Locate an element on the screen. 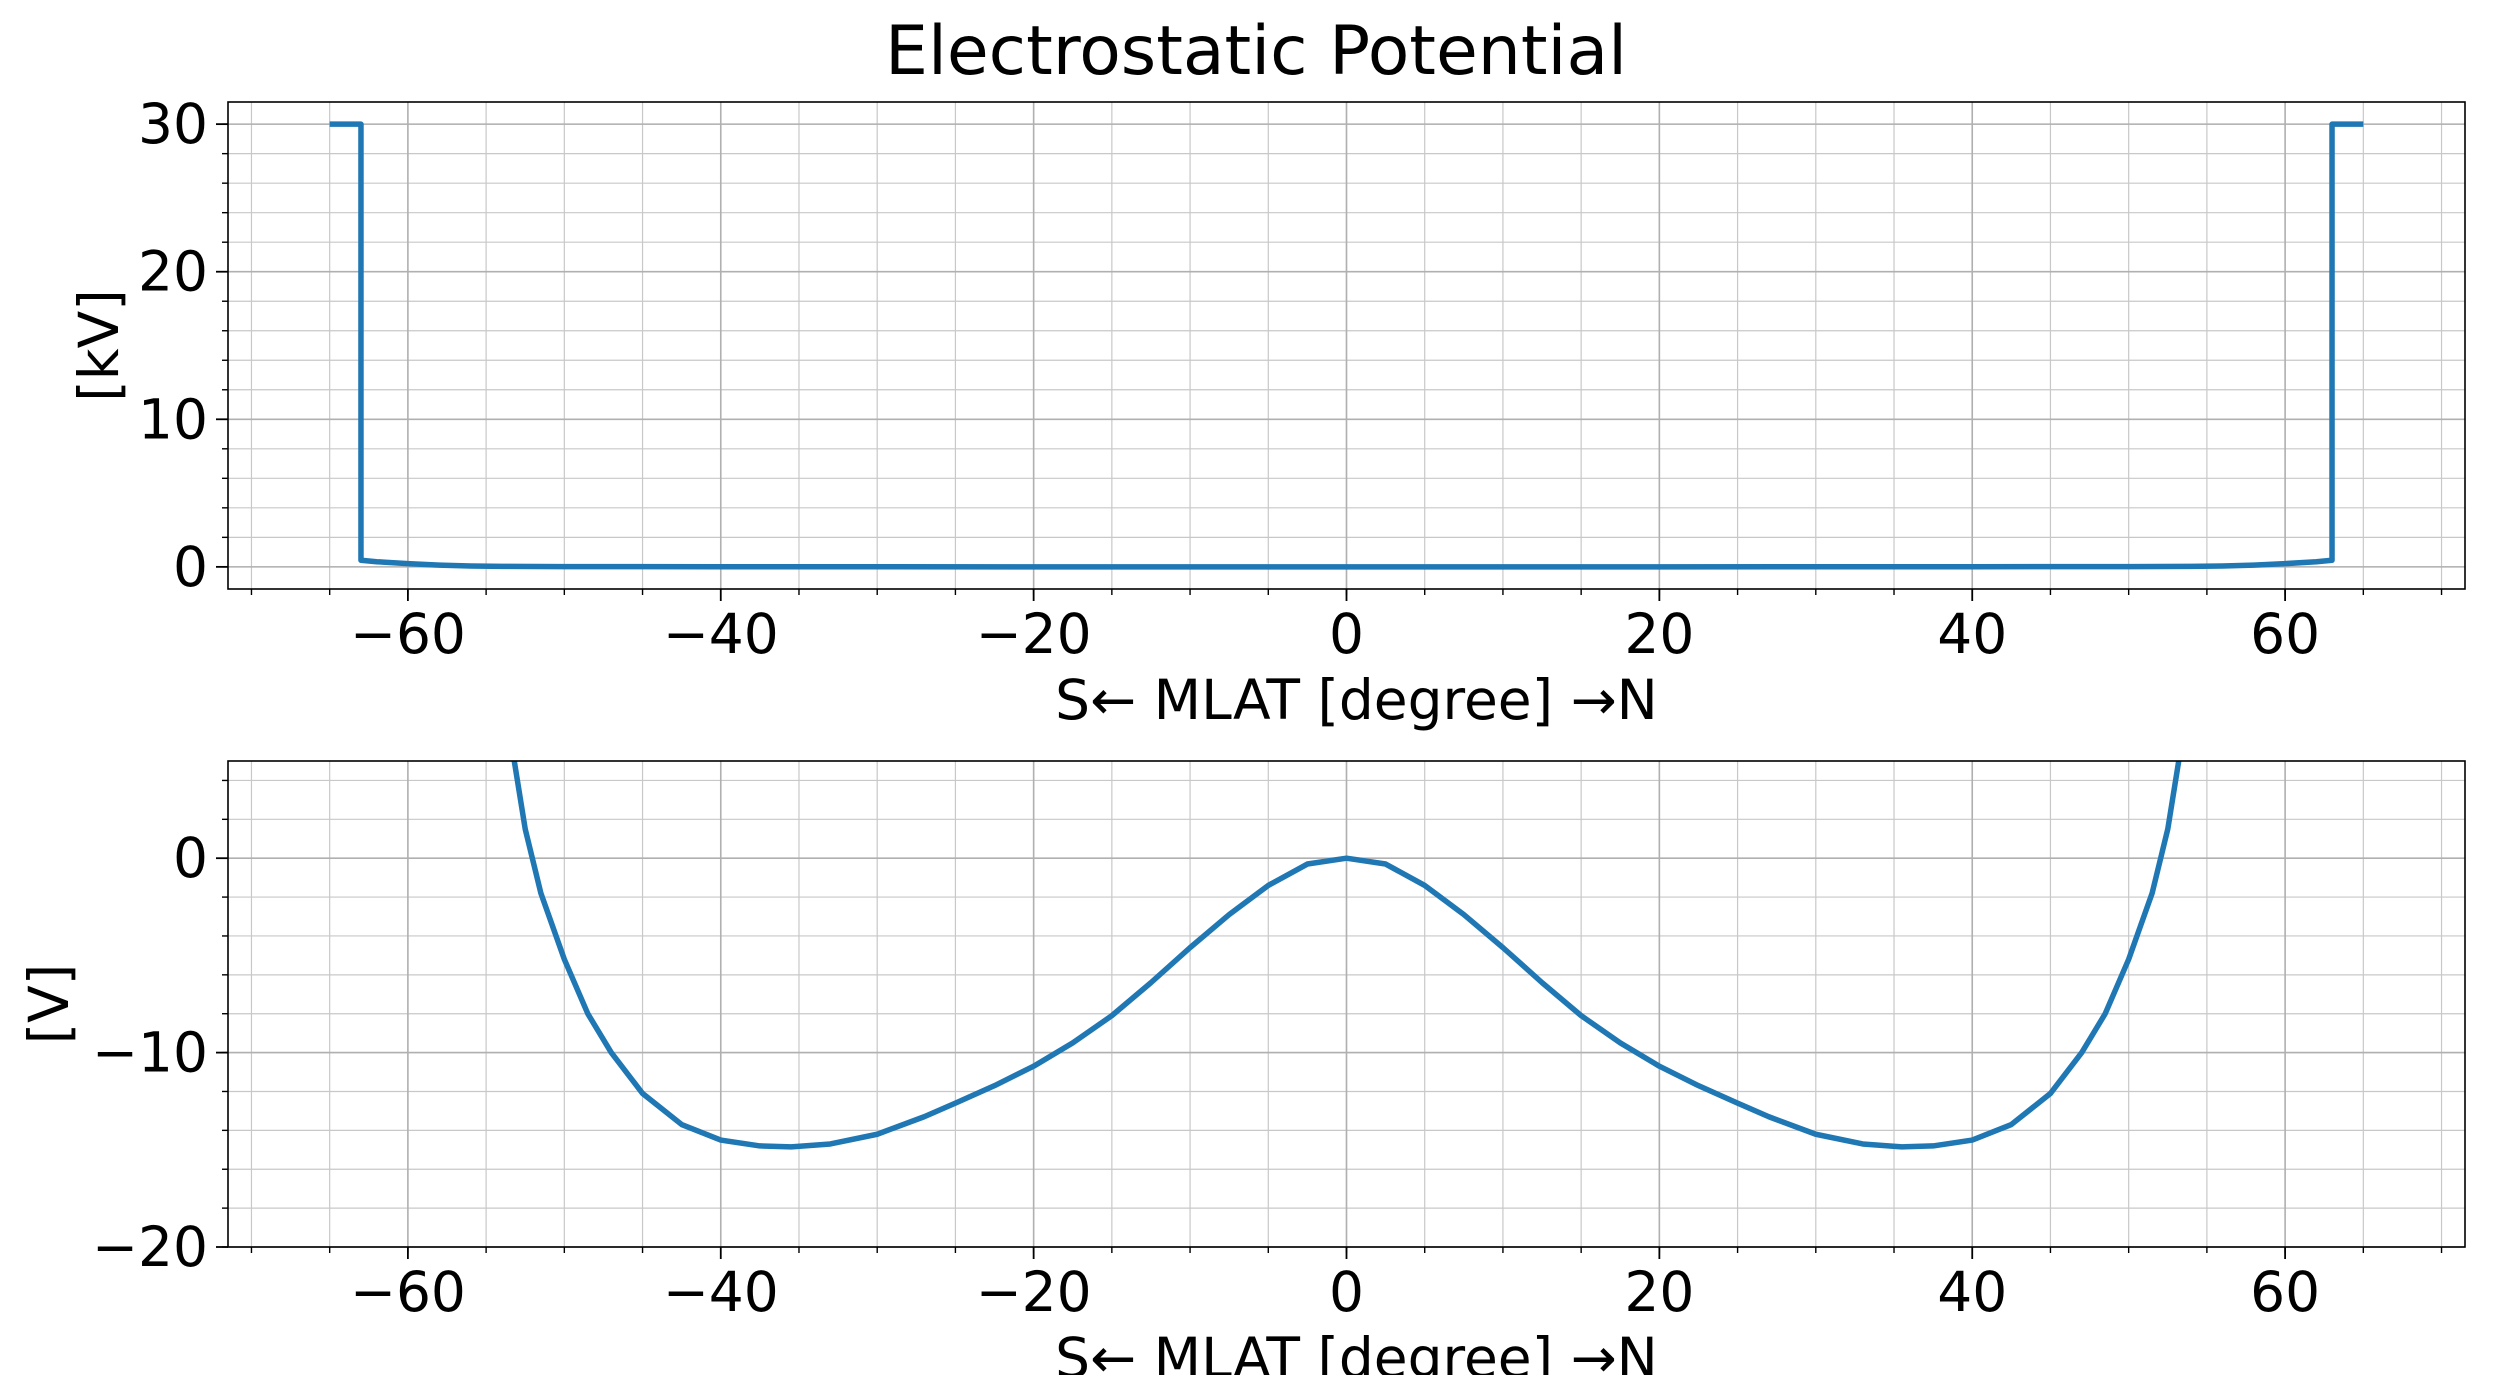  bottom-x-tick-label: 0 is located at coordinates (1346, 1292).